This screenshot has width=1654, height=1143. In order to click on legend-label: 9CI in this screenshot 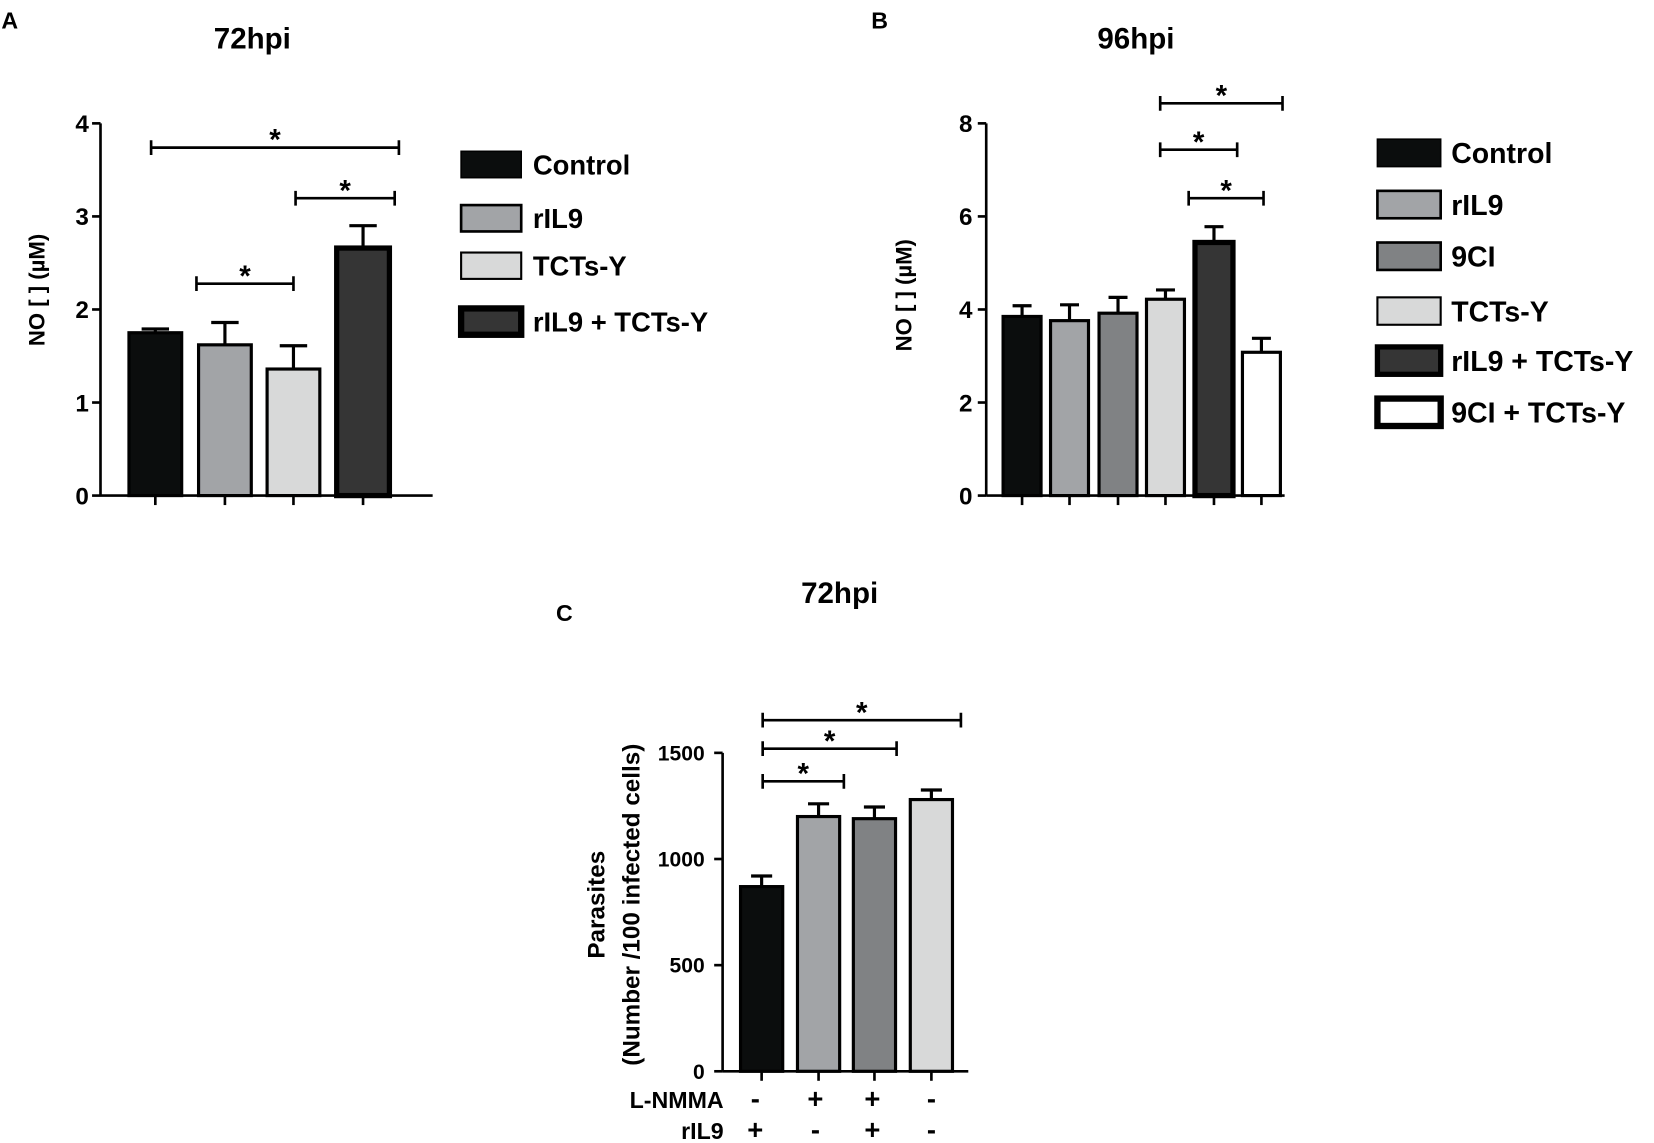, I will do `click(1473, 257)`.